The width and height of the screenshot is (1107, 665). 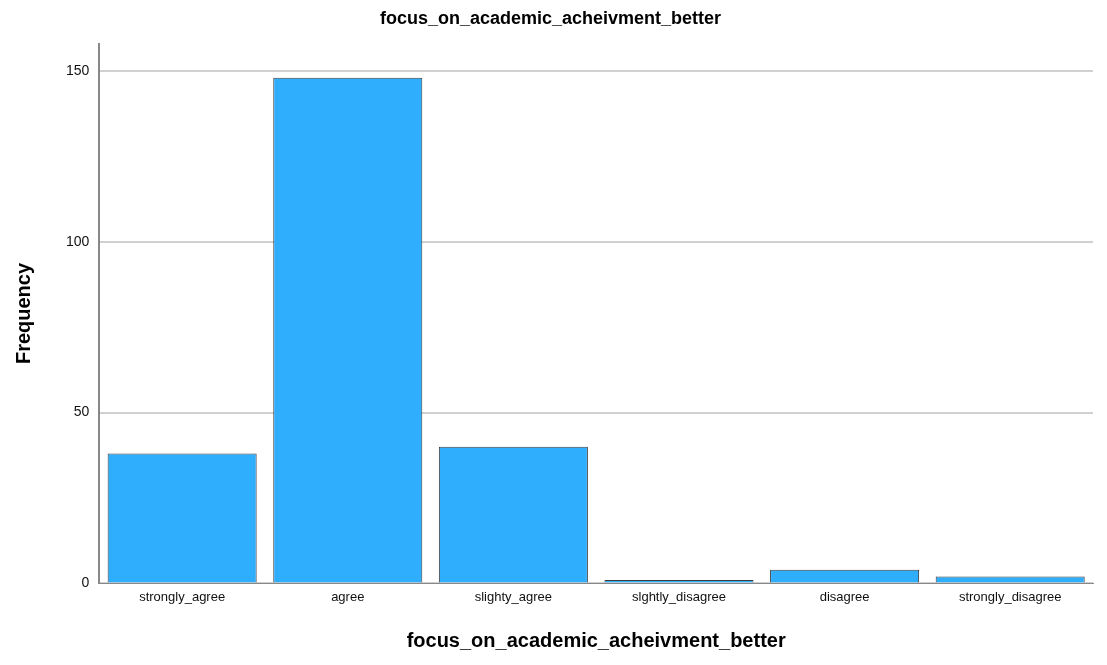 What do you see at coordinates (348, 596) in the screenshot?
I see `x-tick-label: agree` at bounding box center [348, 596].